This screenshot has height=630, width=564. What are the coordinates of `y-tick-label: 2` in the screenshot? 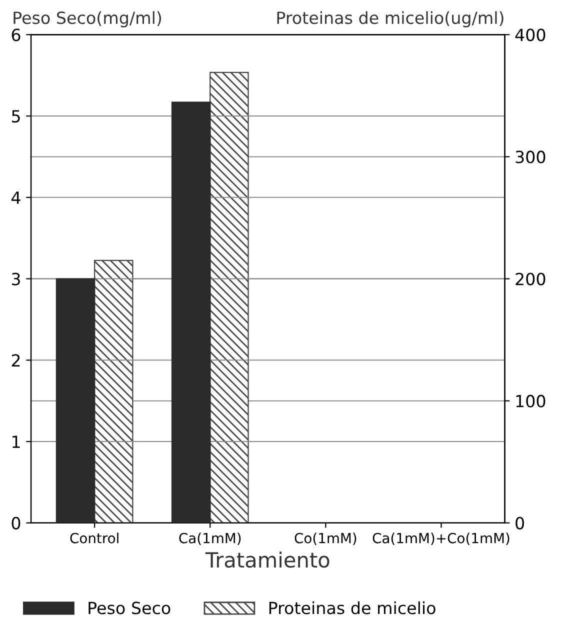 It's located at (16, 360).